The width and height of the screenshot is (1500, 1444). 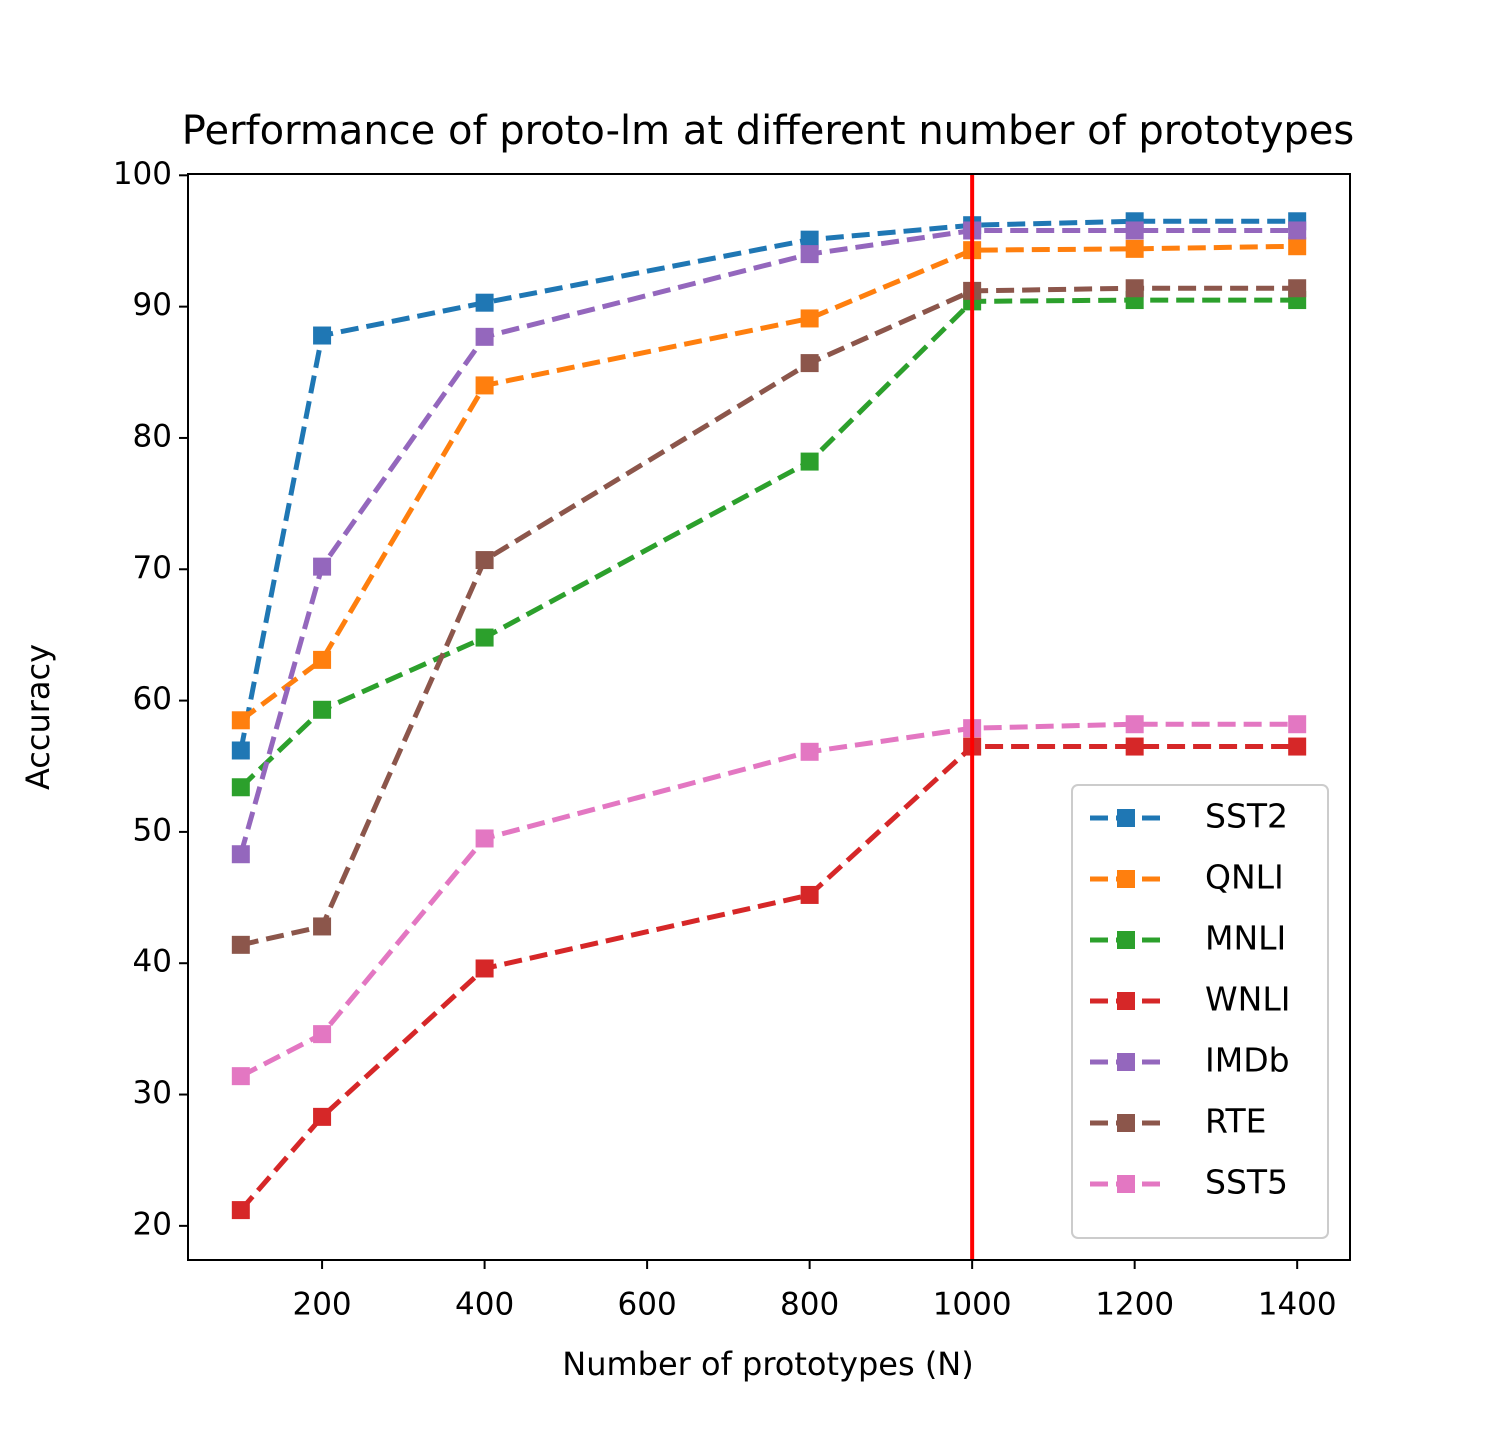 I want to click on legend-label: QNLI, so click(x=1244, y=877).